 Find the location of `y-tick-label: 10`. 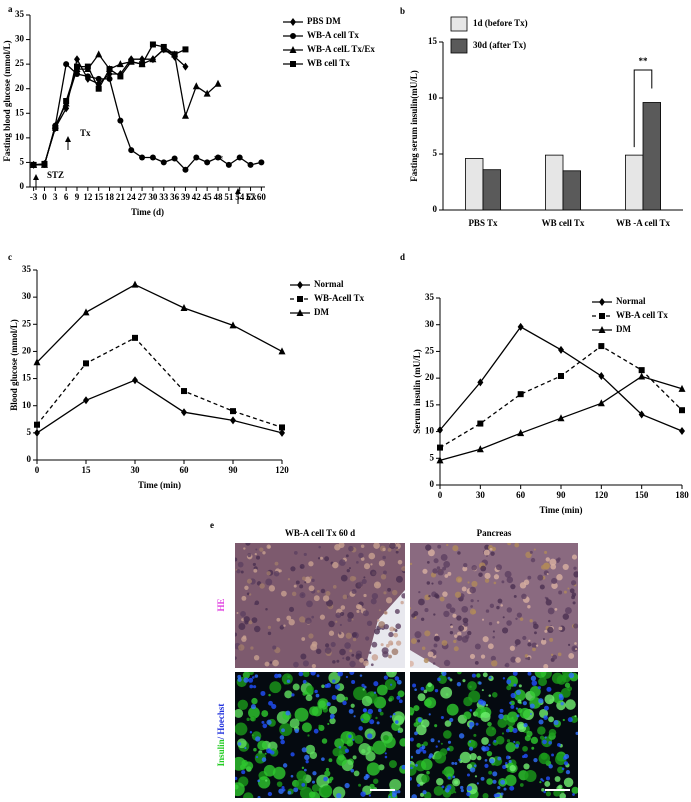

y-tick-label: 10 is located at coordinates (20, 137).